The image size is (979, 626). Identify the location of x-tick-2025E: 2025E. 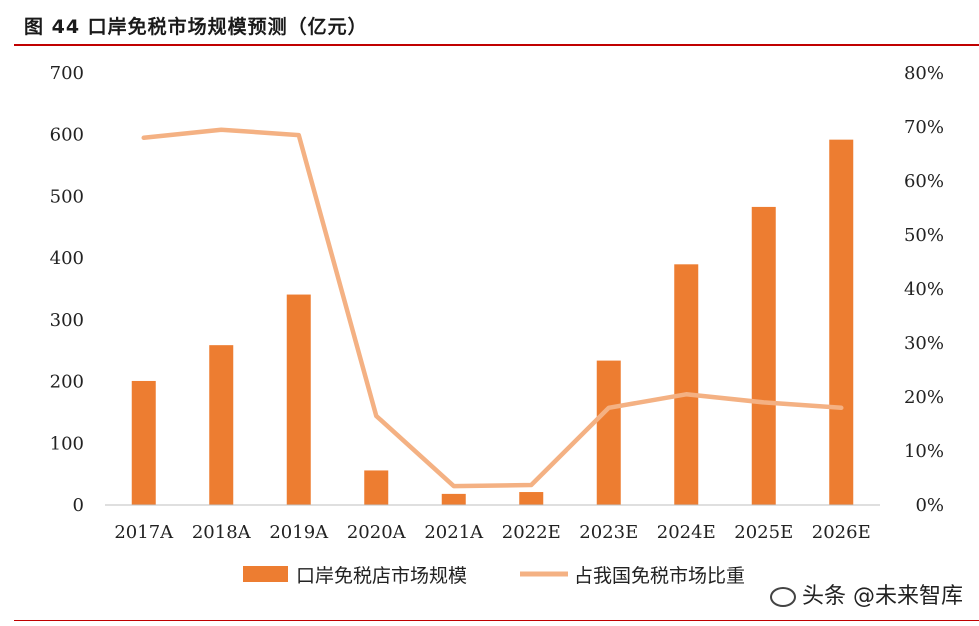
(763, 532).